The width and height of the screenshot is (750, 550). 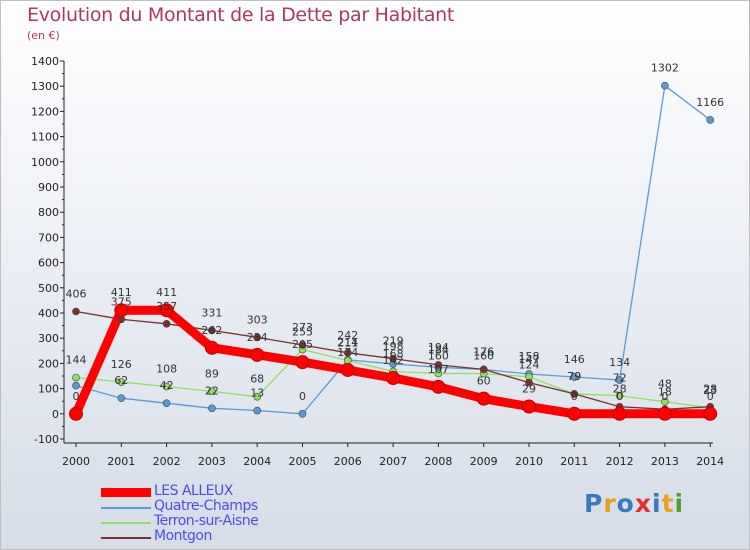 I want to click on data-label: 147, so click(x=529, y=359).